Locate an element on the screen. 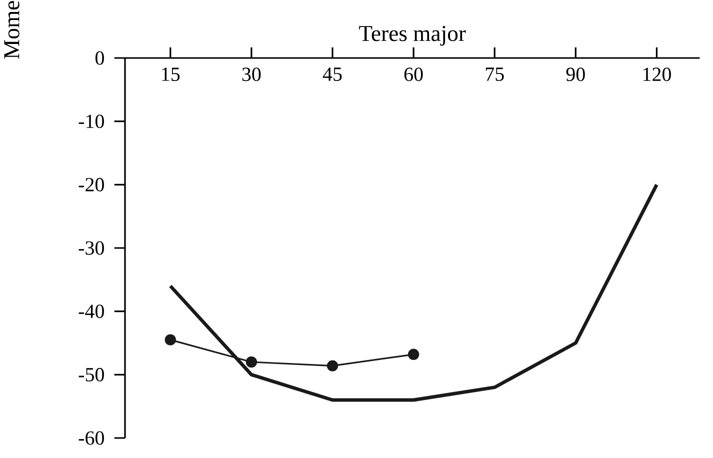 The image size is (713, 458). chart-title: Teres major is located at coordinates (412, 36).